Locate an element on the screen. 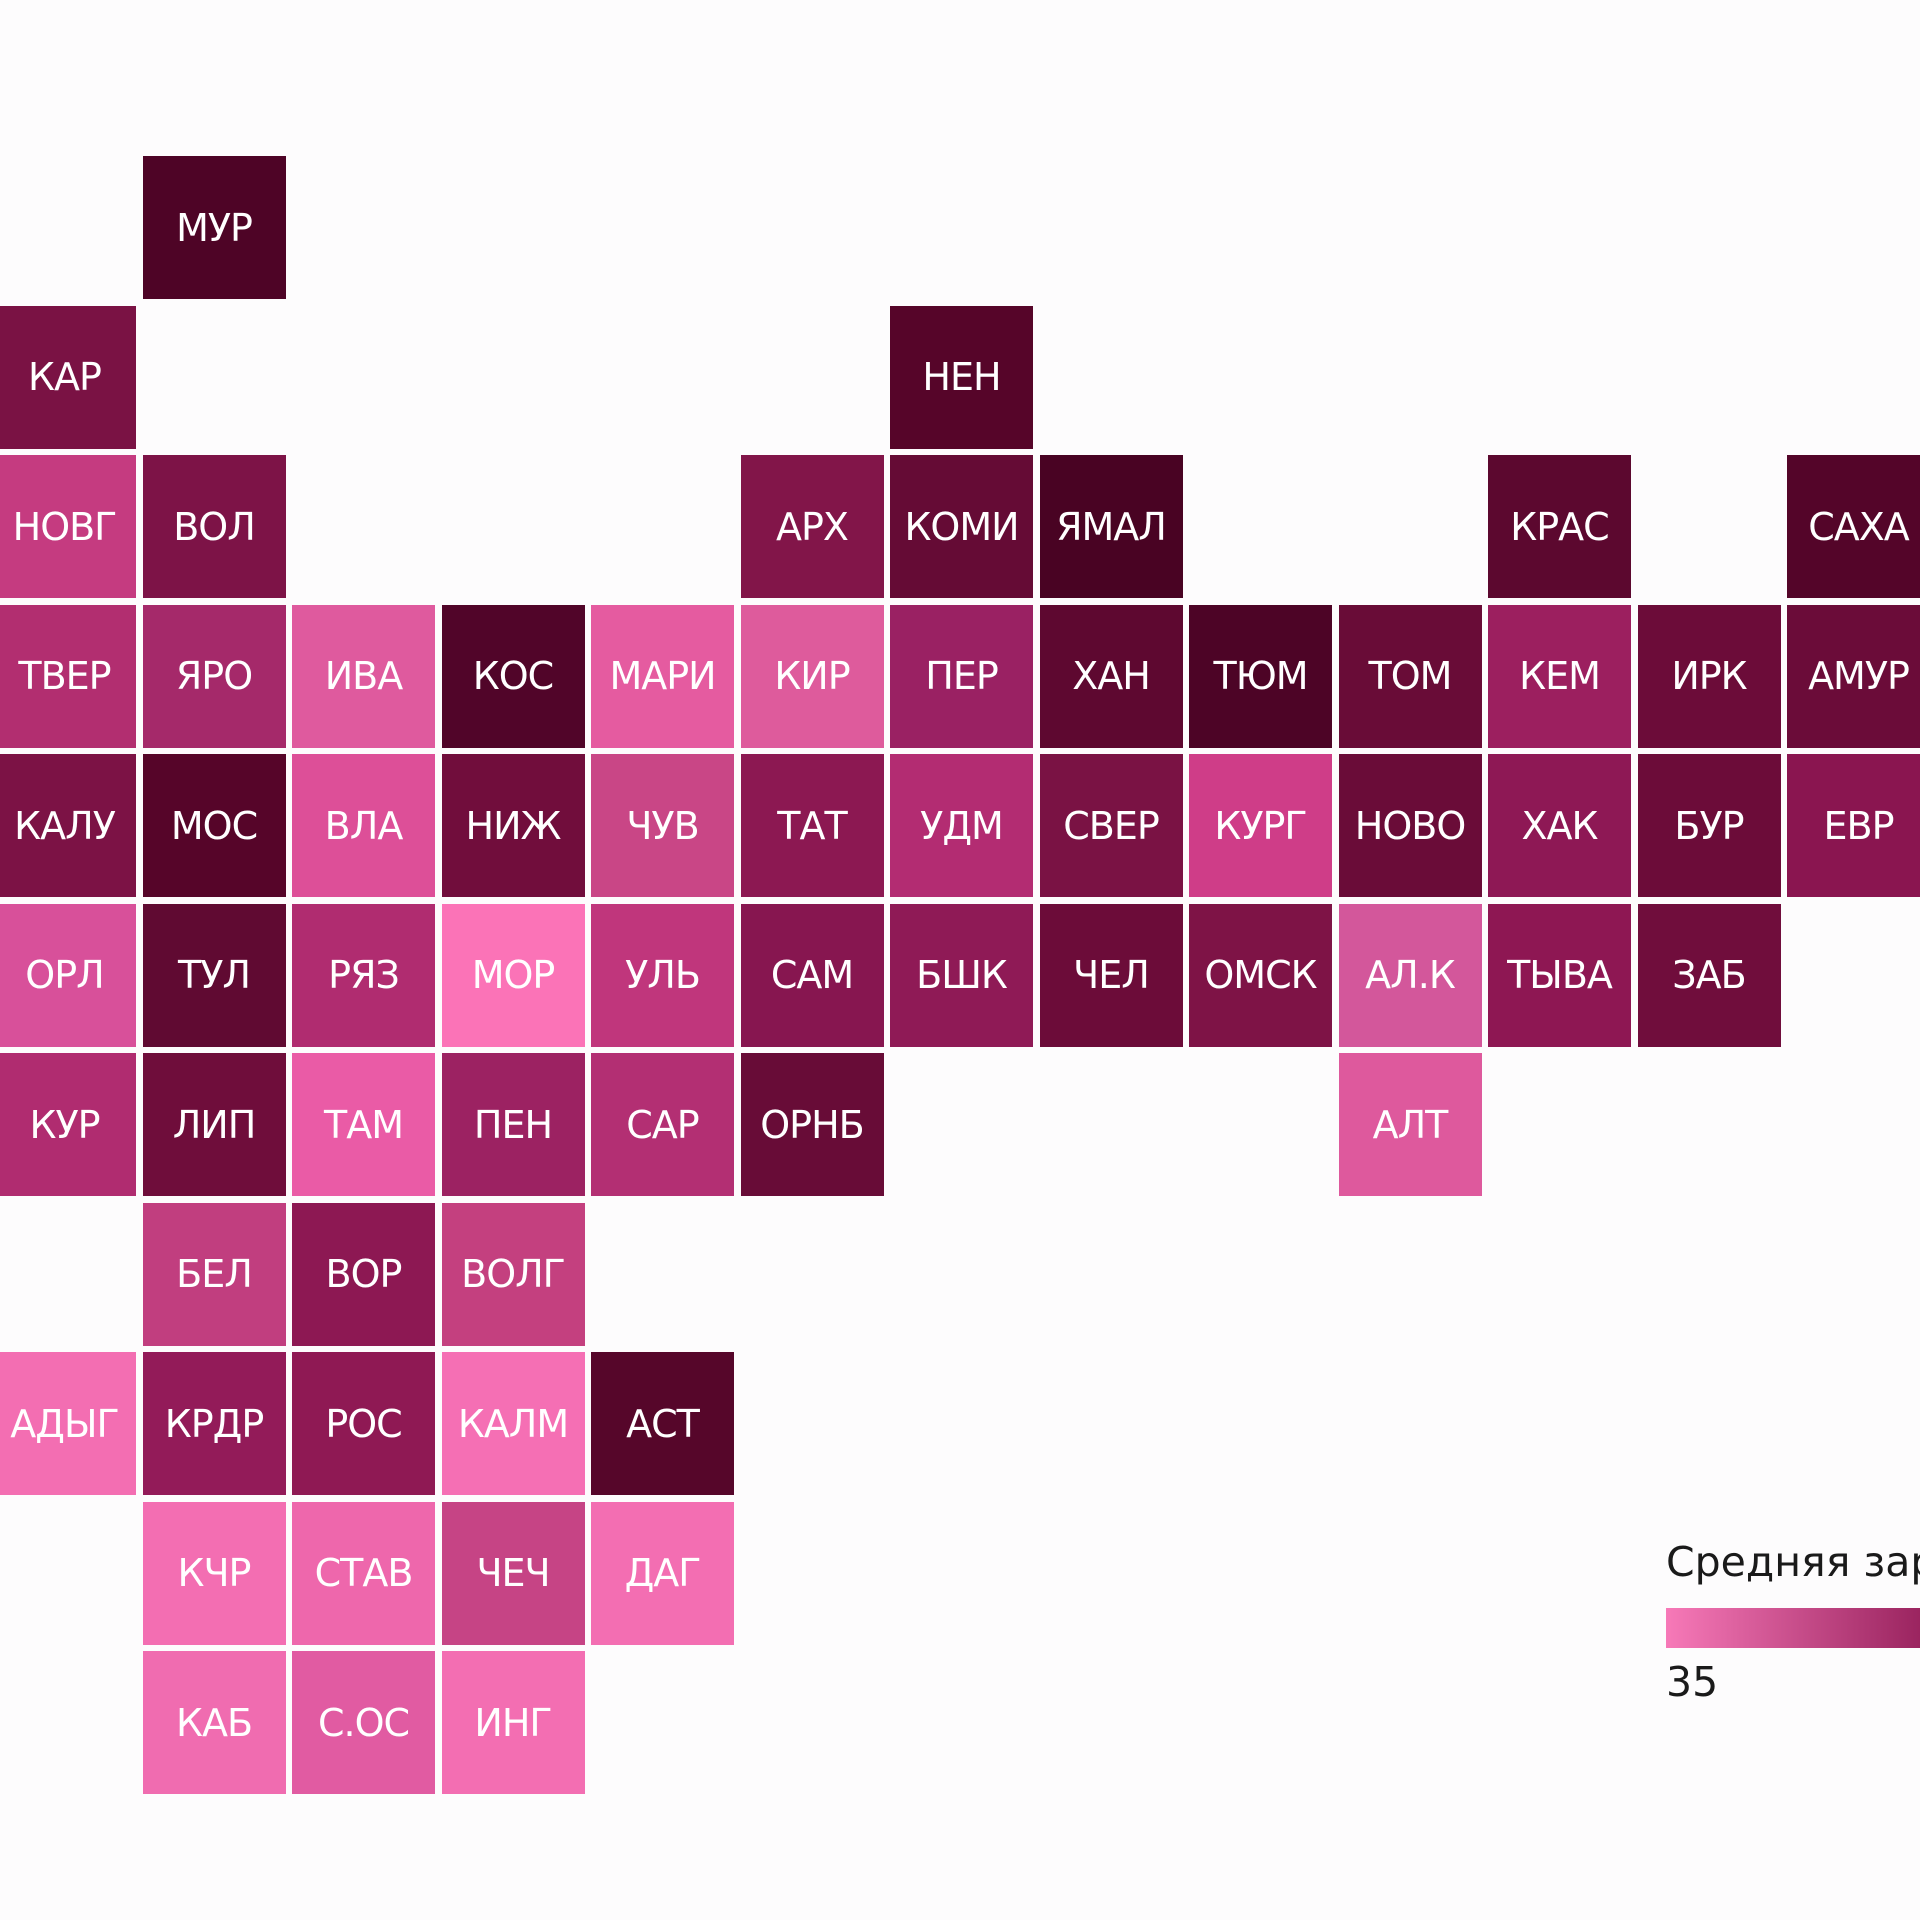 This screenshot has width=1920, height=1920. region-tile: ЧЕЛ is located at coordinates (1111, 975).